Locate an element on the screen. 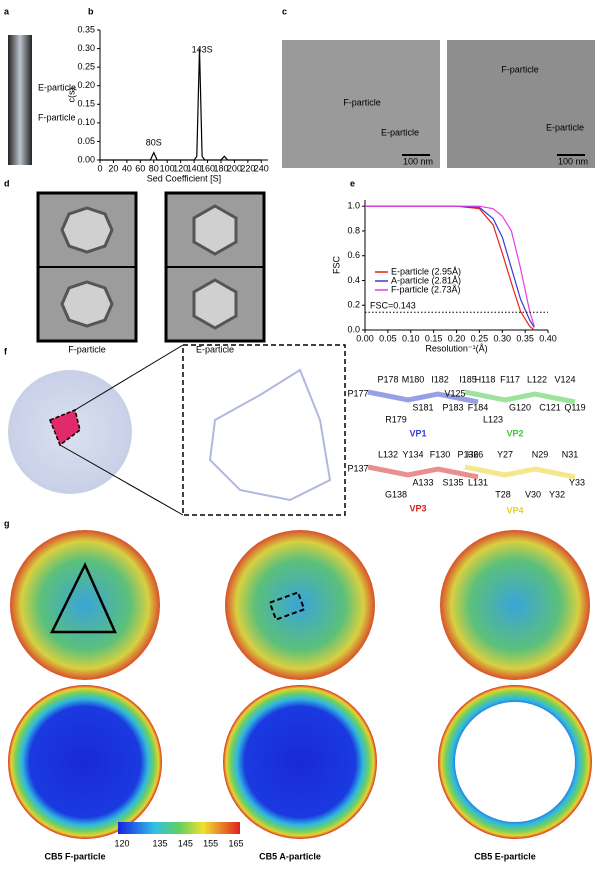 The image size is (600, 878). x-tick-label: 120 is located at coordinates (180, 168).